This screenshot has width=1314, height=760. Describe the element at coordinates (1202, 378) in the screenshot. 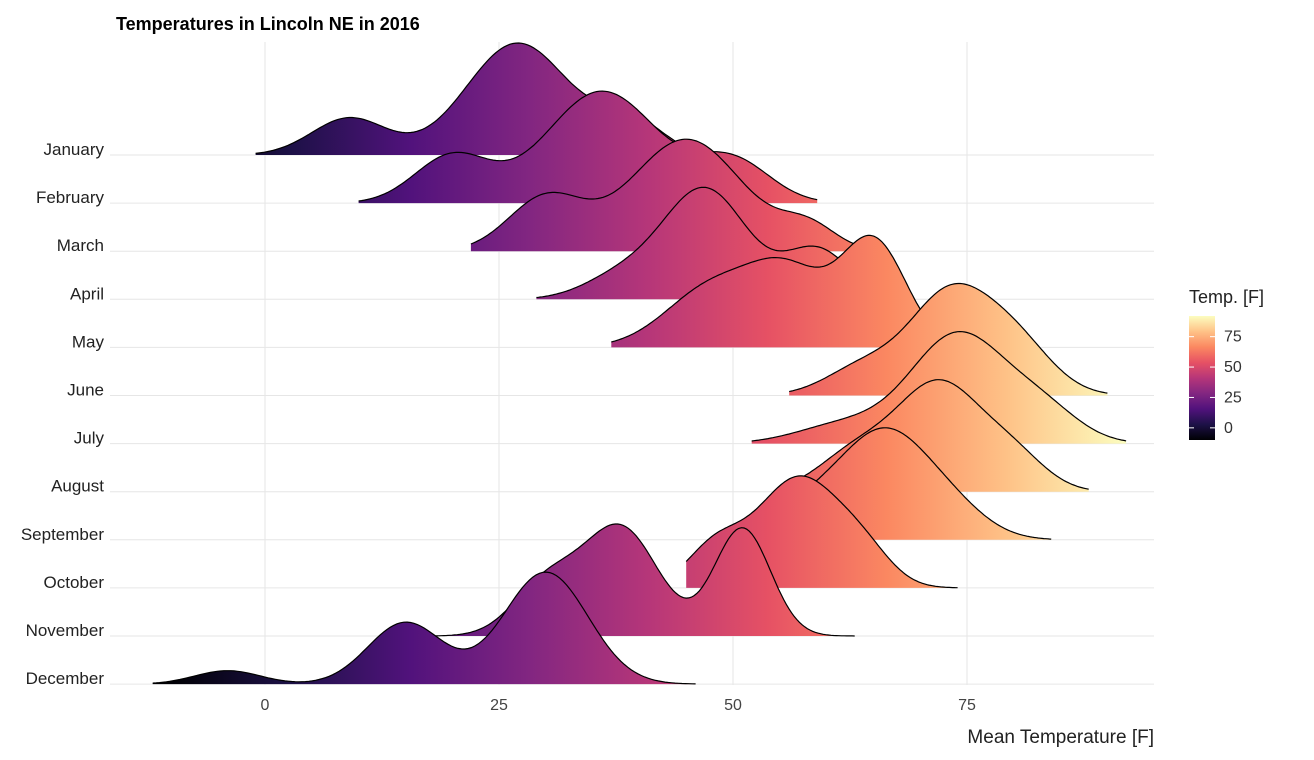

I see `legend-colorbar` at that location.